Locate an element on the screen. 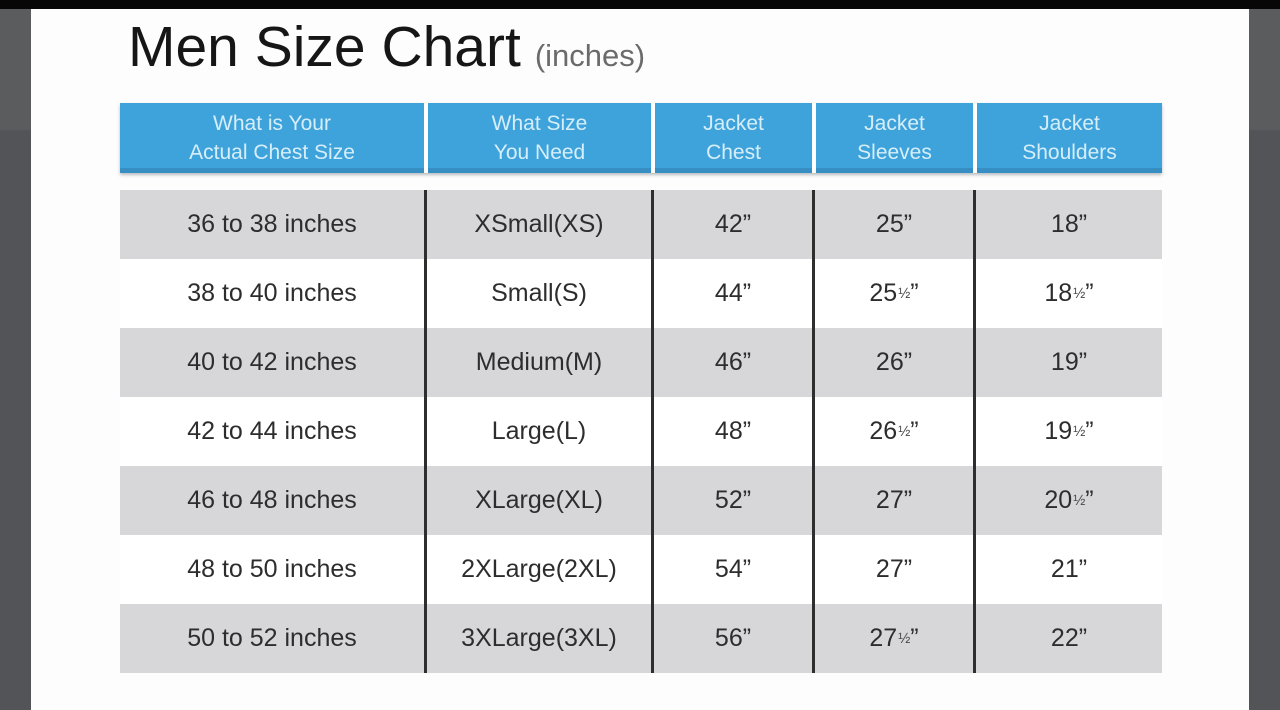  table-row: 50 to 52 inches 3XLarge(3XL) 56” 27 ½” 22” is located at coordinates (641, 638).